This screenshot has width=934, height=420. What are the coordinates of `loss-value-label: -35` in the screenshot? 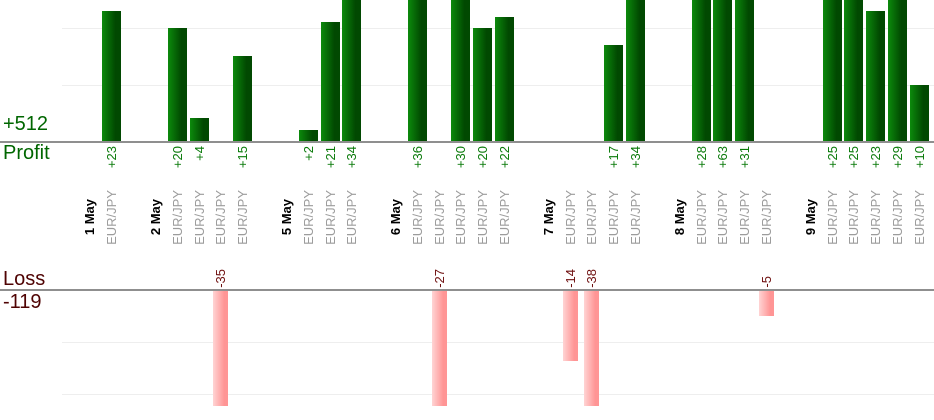 It's located at (221, 278).